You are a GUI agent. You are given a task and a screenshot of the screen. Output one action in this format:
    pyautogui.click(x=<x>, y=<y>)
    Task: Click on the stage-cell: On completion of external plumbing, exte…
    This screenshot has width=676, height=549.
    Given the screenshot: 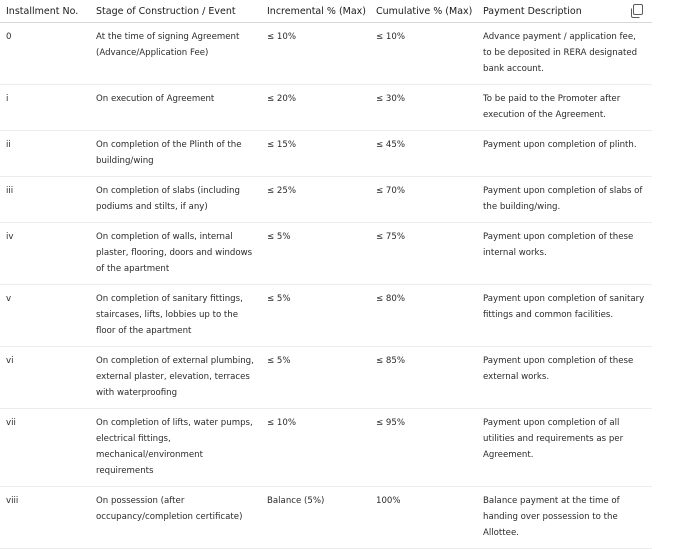 What is the action you would take?
    pyautogui.click(x=175, y=377)
    